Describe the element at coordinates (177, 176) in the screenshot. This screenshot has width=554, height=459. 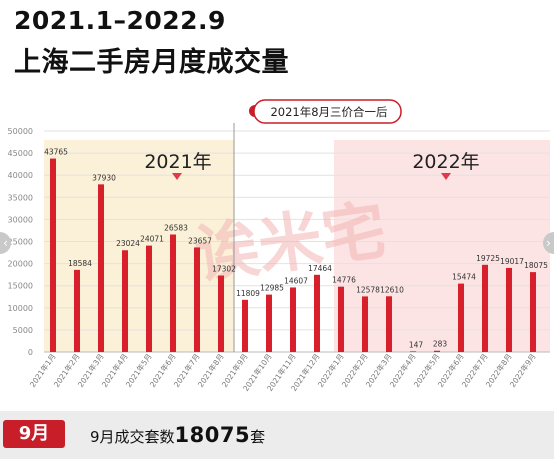
I see `year-marker-2021-icon` at that location.